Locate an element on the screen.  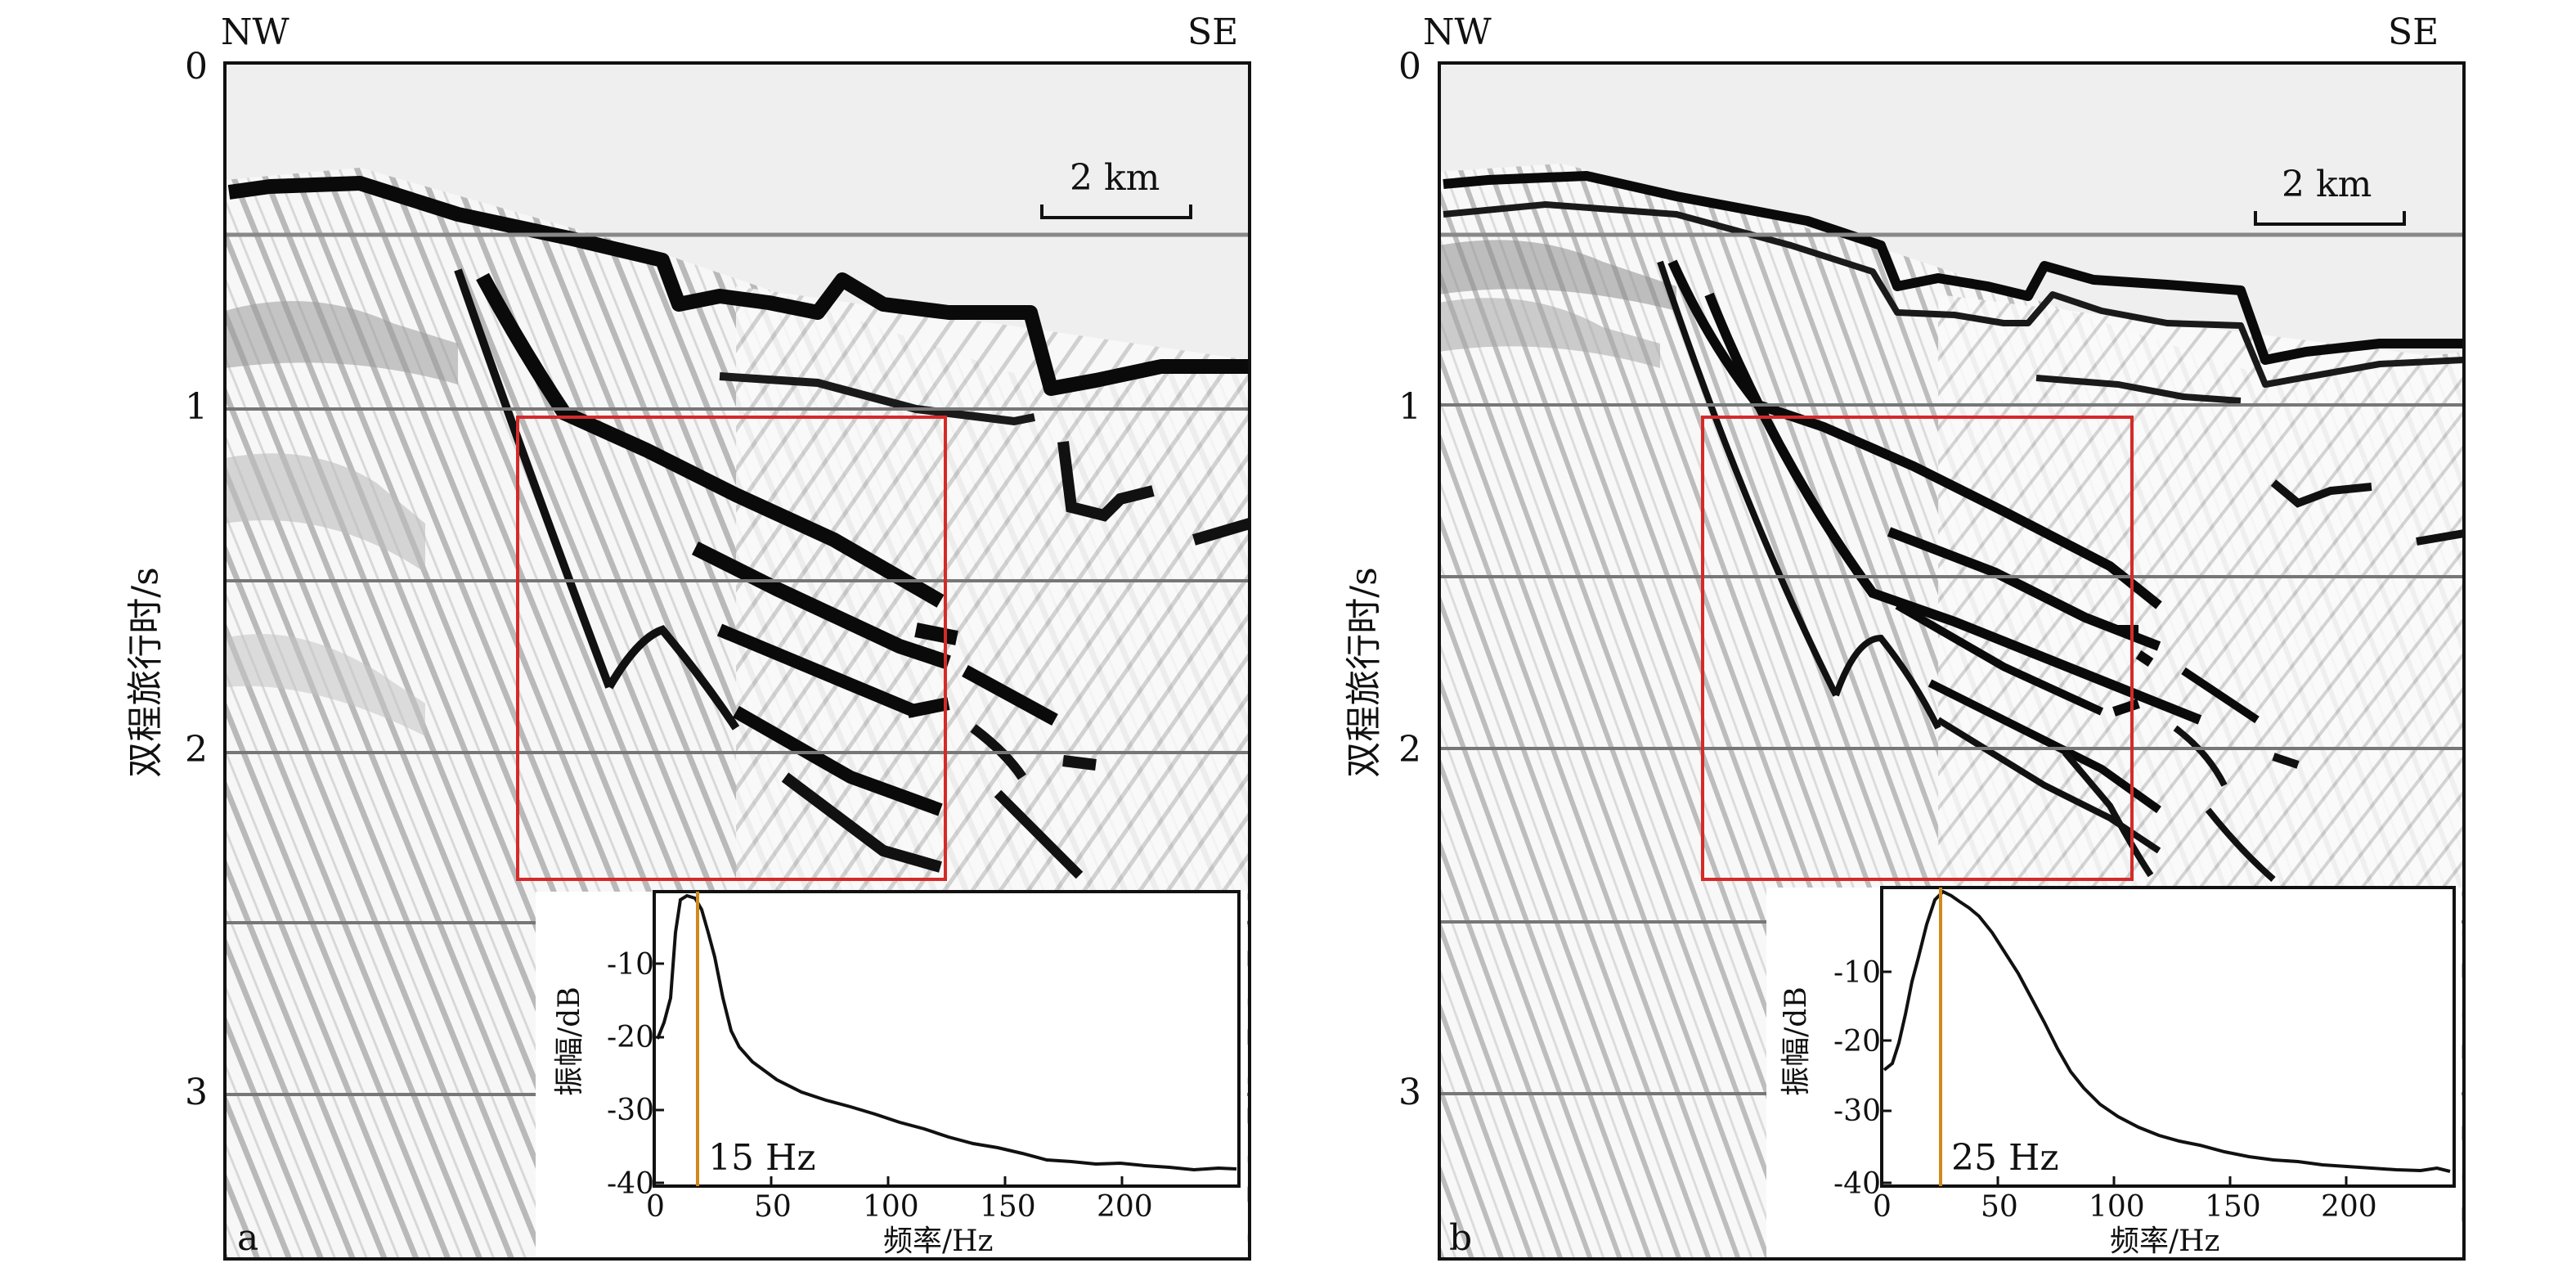
peak-label-a: 15 Hz is located at coordinates (762, 1158).